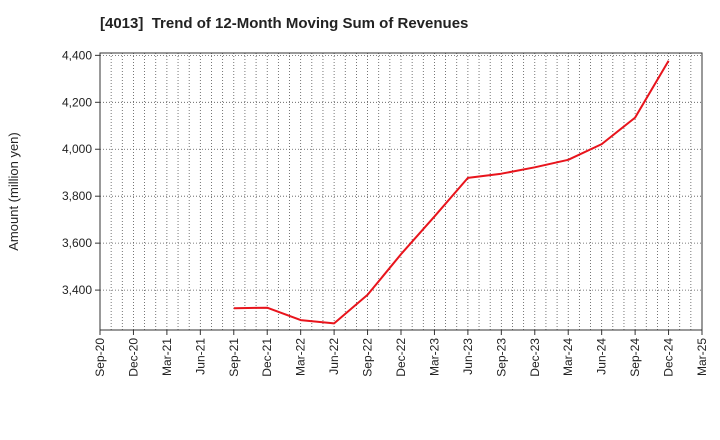 This screenshot has height=440, width=720. I want to click on x-tick-label: Mar-23, so click(434, 357).